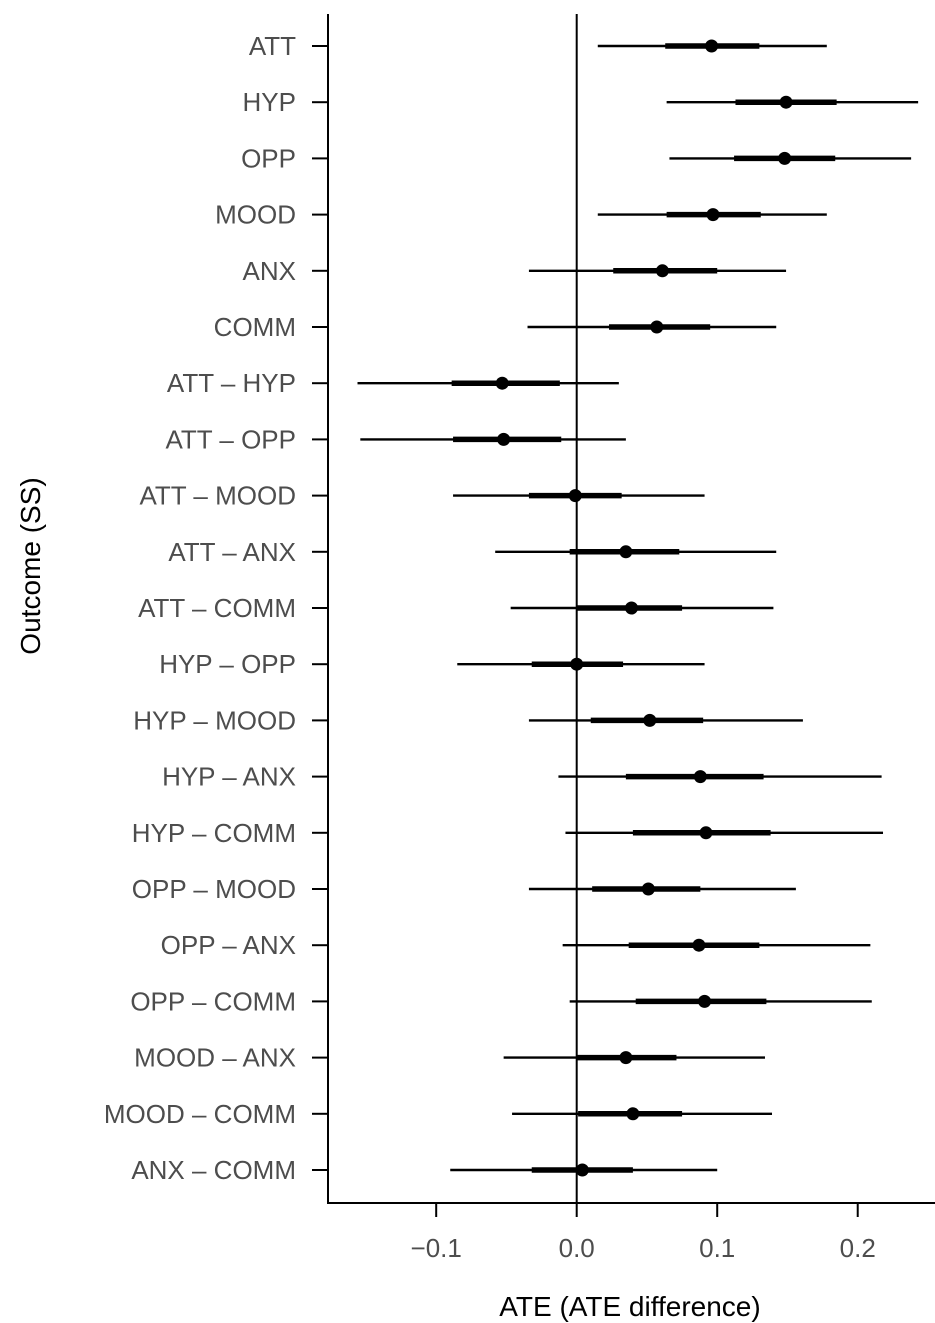 This screenshot has width=935, height=1323. What do you see at coordinates (717, 1248) in the screenshot?
I see `x-tick-label: 0.1` at bounding box center [717, 1248].